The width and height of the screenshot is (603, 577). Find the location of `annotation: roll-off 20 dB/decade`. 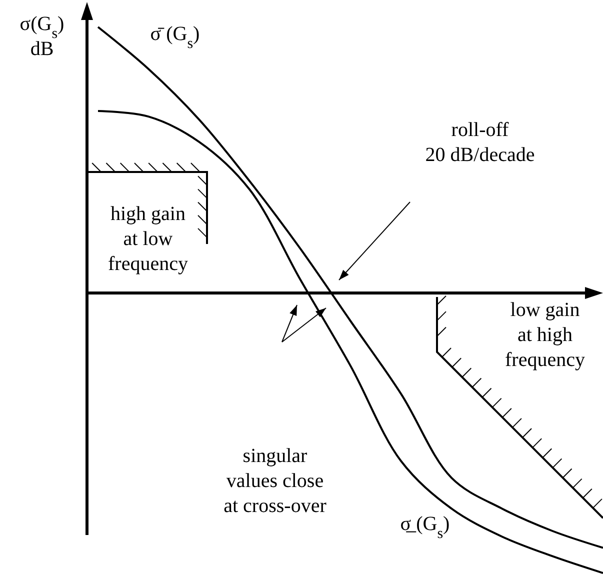

annotation: roll-off 20 dB/decade is located at coordinates (480, 142).